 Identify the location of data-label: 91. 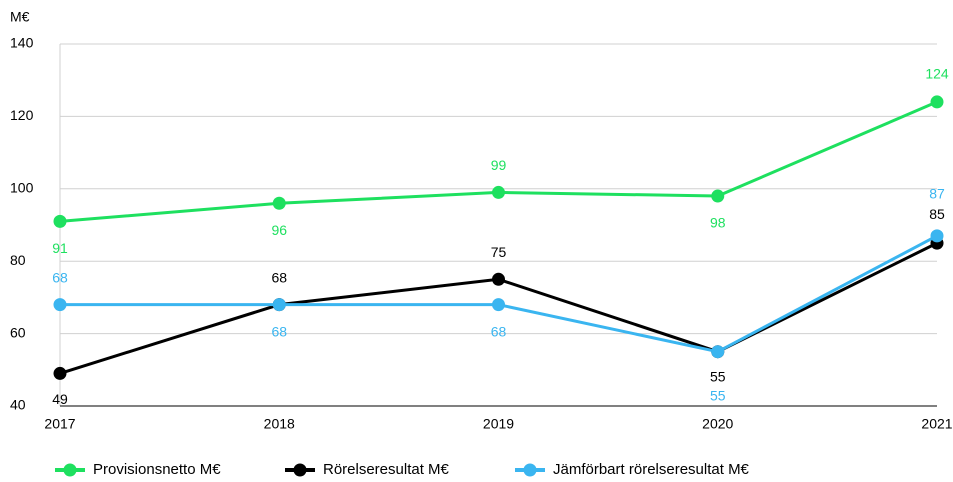
(60, 248).